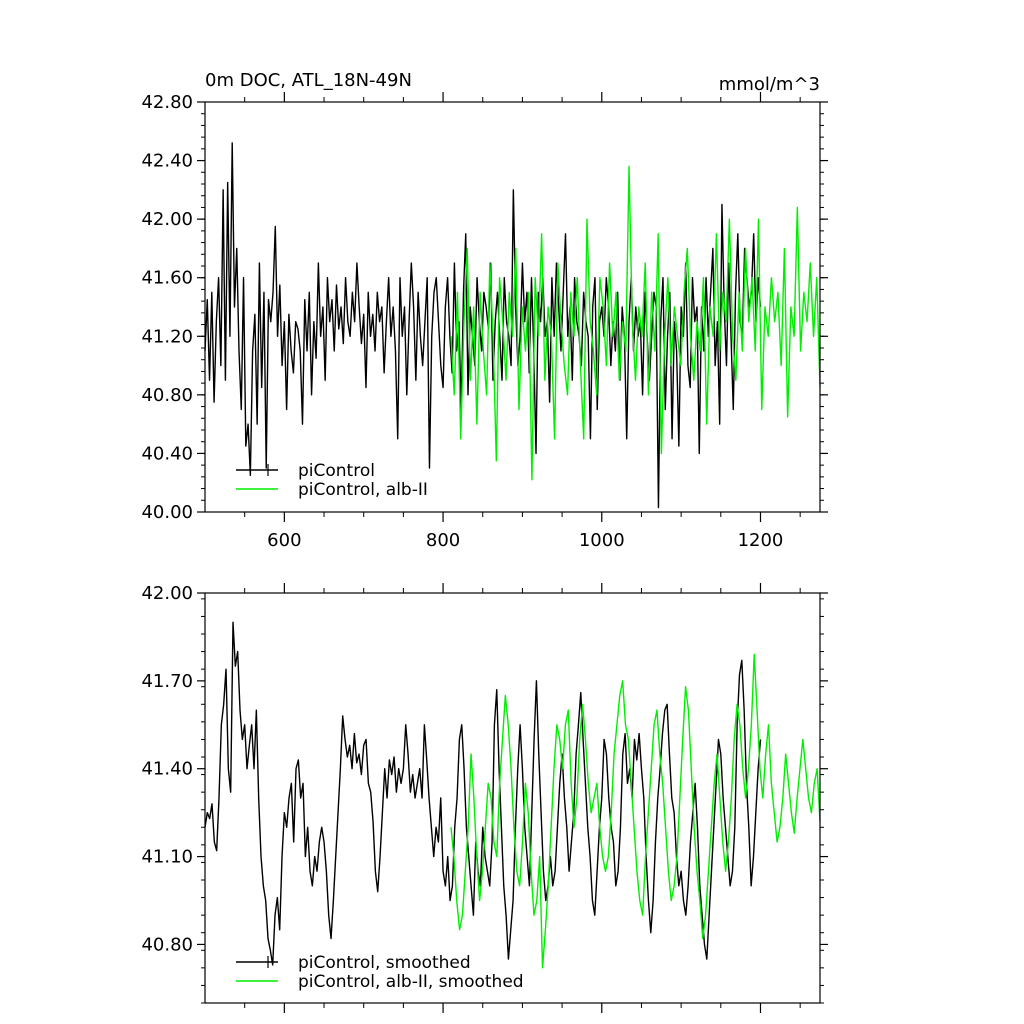 The width and height of the screenshot is (1024, 1024). I want to click on chart-title: 0m DOC, ATL_18N-49N, so click(308, 80).